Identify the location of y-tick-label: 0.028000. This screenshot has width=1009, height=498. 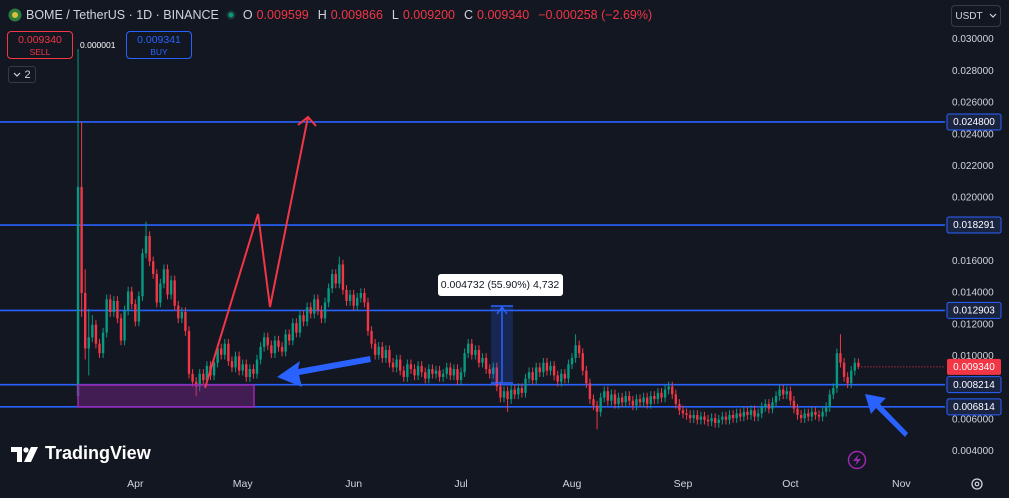
(973, 71).